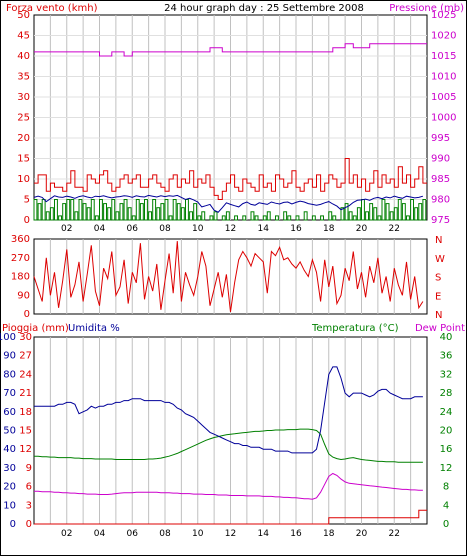 The height and width of the screenshot is (556, 467). Describe the element at coordinates (228, 486) in the screenshot. I see `dew-point-line` at that location.